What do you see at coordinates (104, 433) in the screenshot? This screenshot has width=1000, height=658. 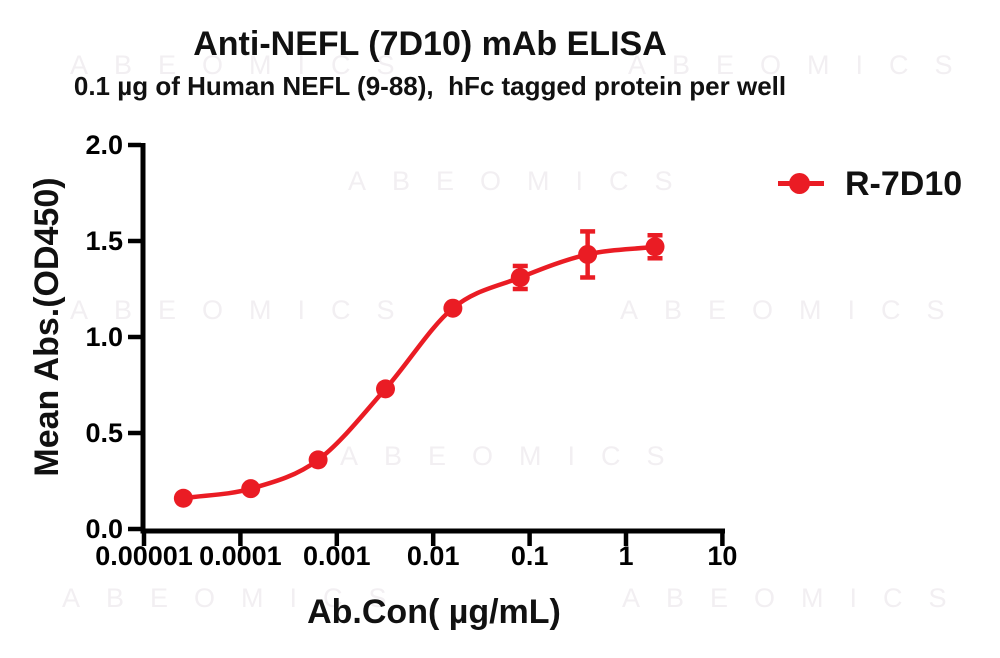 I see `y-tick-label: 0.5` at bounding box center [104, 433].